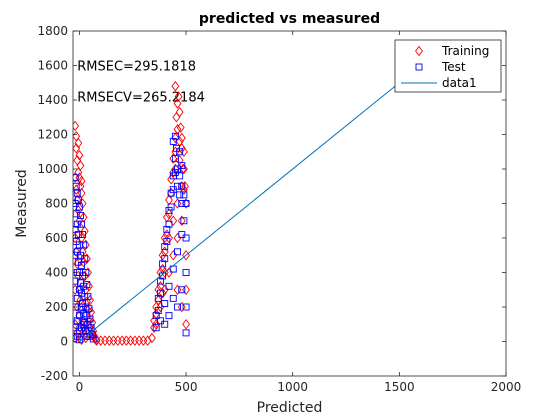 The image size is (560, 420). What do you see at coordinates (289, 19) in the screenshot?
I see `chart-title: predicted vs measured` at bounding box center [289, 19].